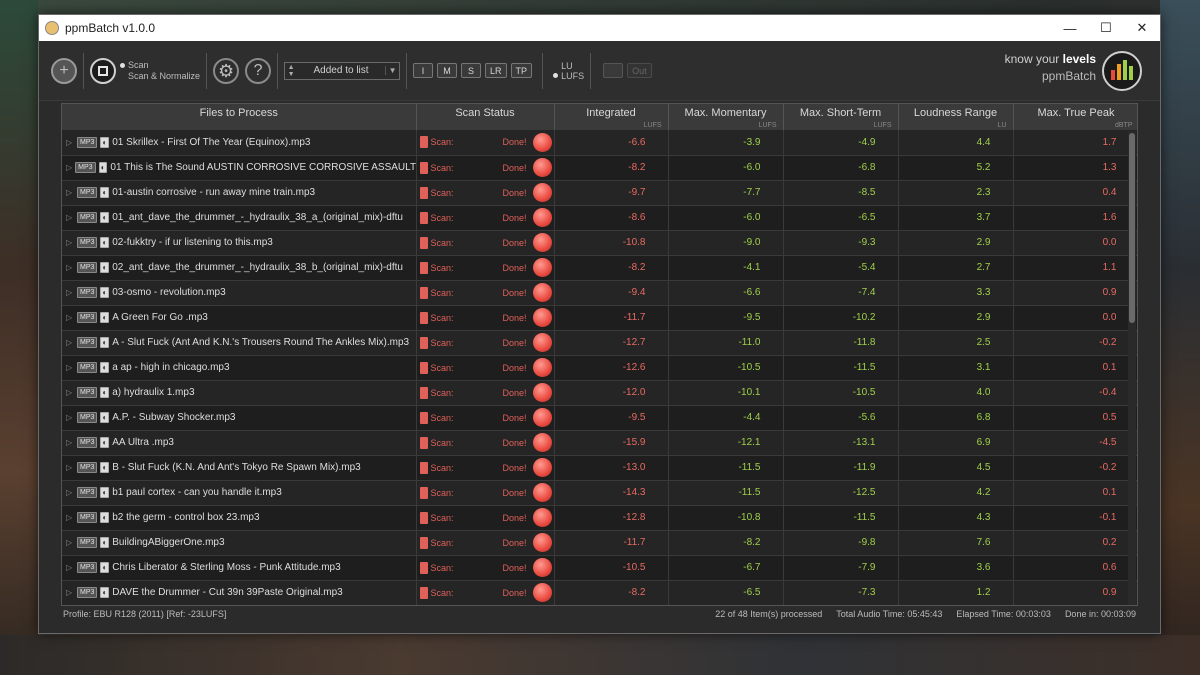  What do you see at coordinates (841, 518) in the screenshot?
I see `short-term-cell: -11.5` at bounding box center [841, 518].